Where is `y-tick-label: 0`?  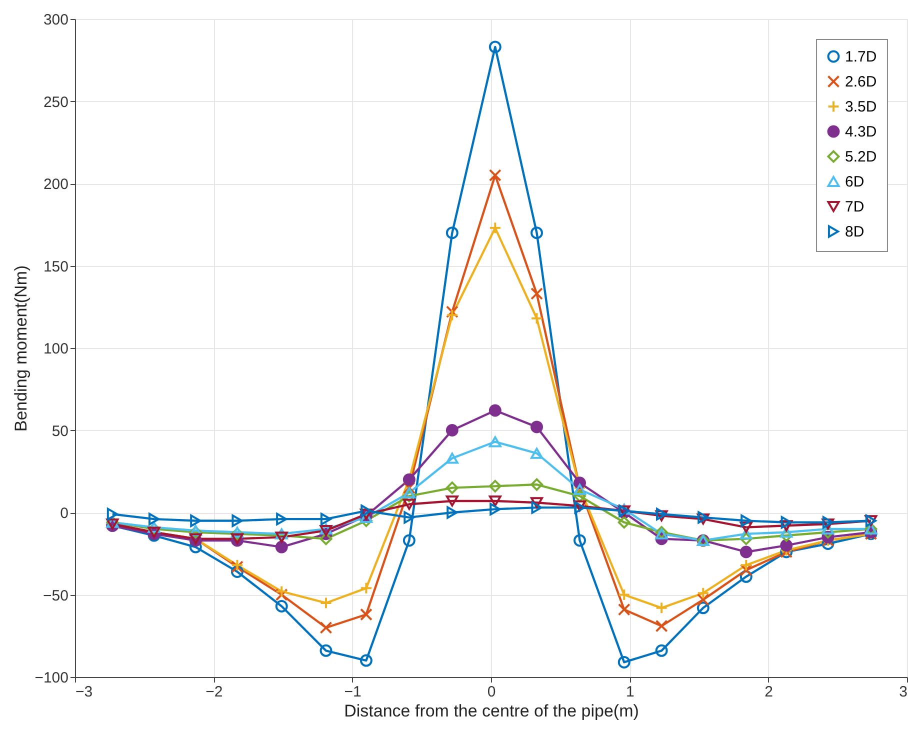 y-tick-label: 0 is located at coordinates (64, 513).